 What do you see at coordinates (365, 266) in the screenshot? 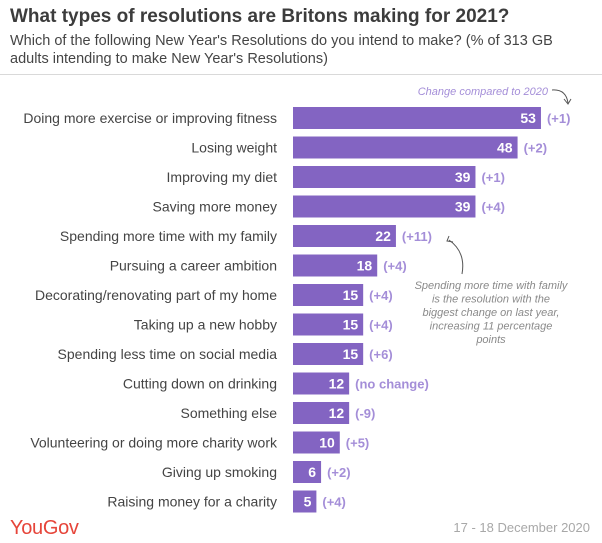
I see `bar-value-label: 18` at bounding box center [365, 266].